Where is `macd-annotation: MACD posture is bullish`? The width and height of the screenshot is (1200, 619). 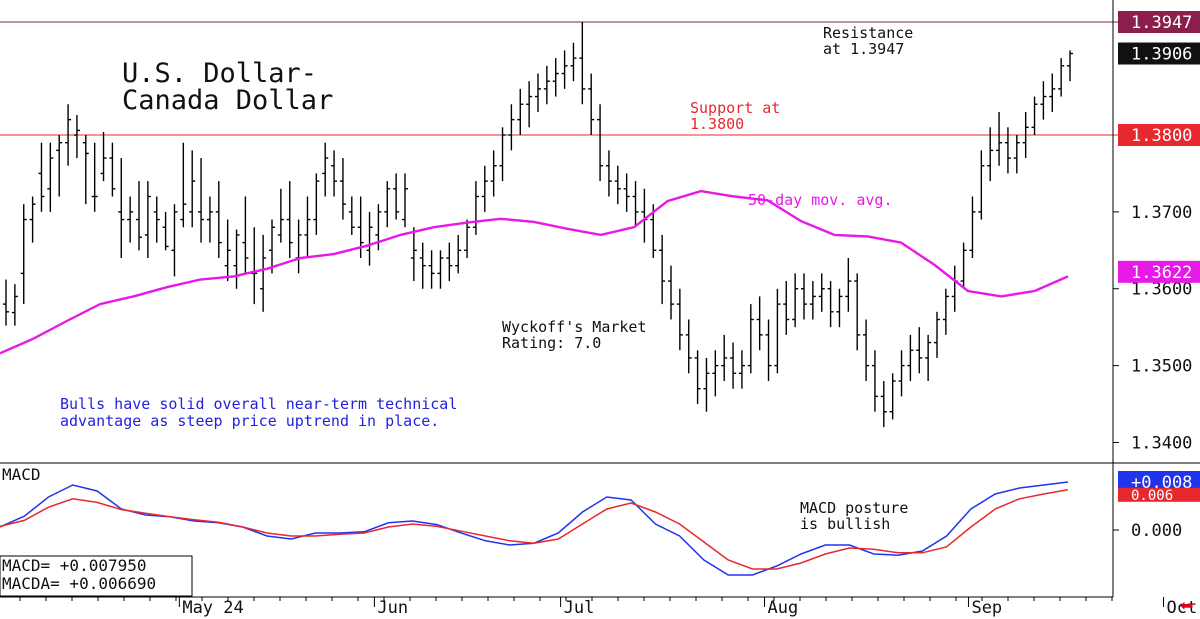 macd-annotation: MACD posture is bullish is located at coordinates (854, 516).